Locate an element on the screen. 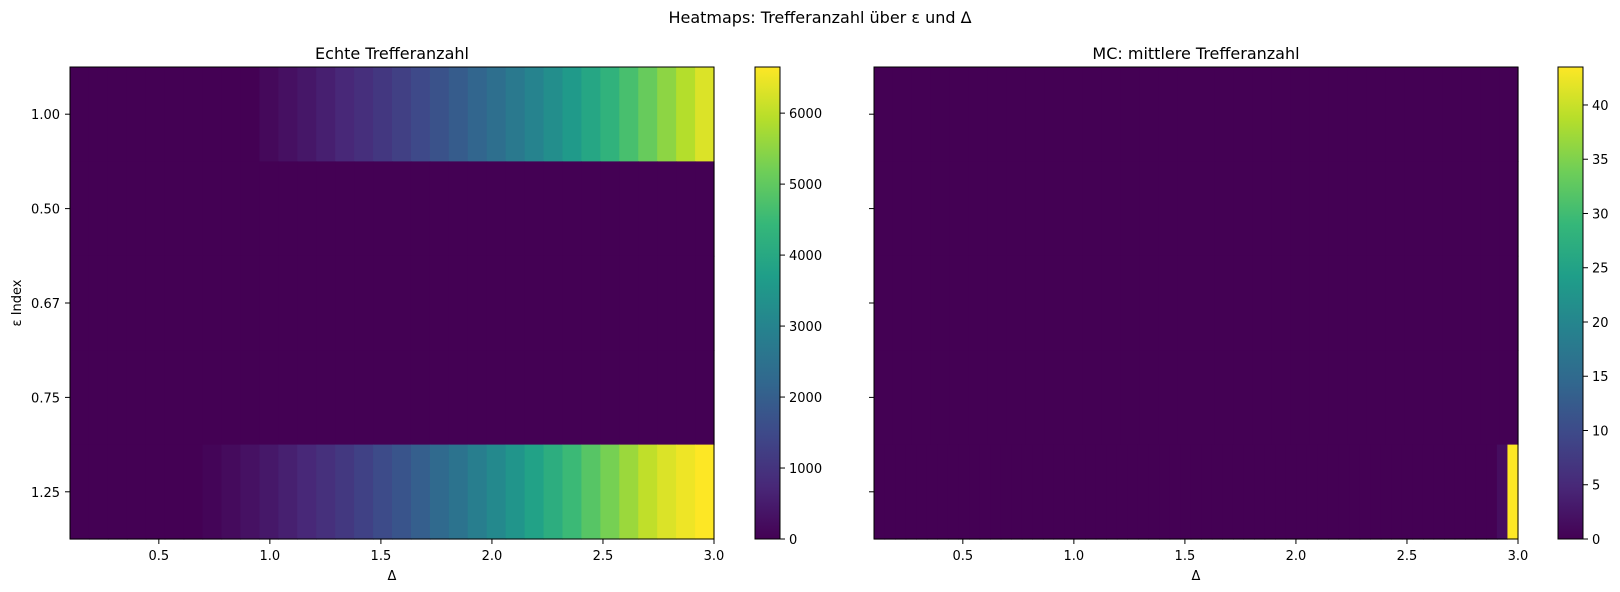  x-tick-label: 2.5 is located at coordinates (1407, 556).